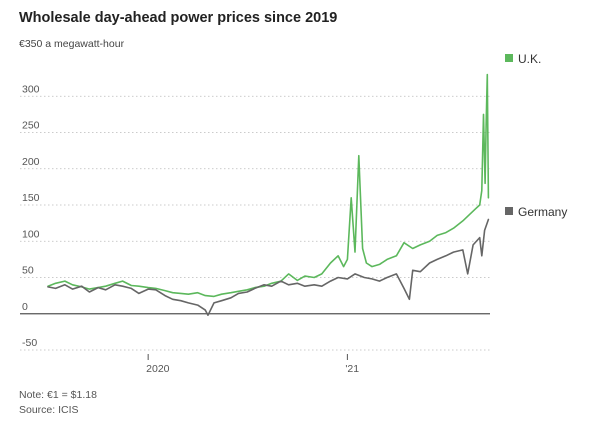 Image resolution: width=591 pixels, height=431 pixels. I want to click on legend-label: Germany, so click(542, 212).